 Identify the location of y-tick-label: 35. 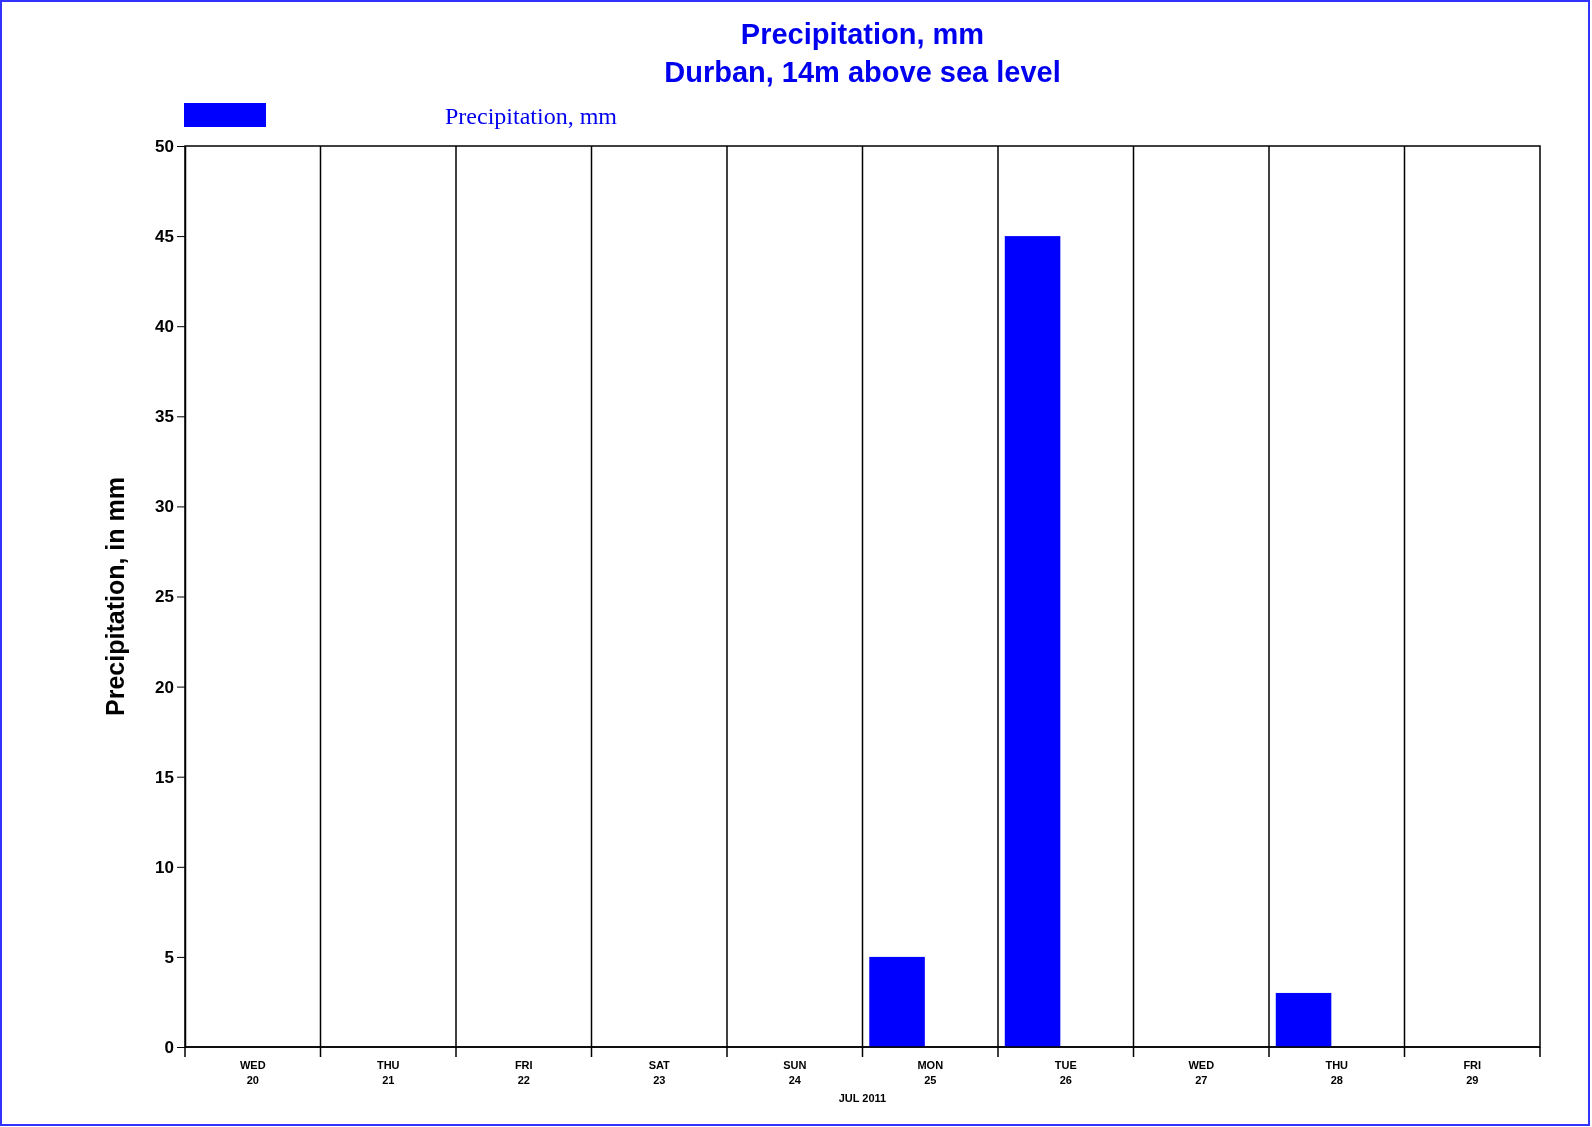
(164, 417).